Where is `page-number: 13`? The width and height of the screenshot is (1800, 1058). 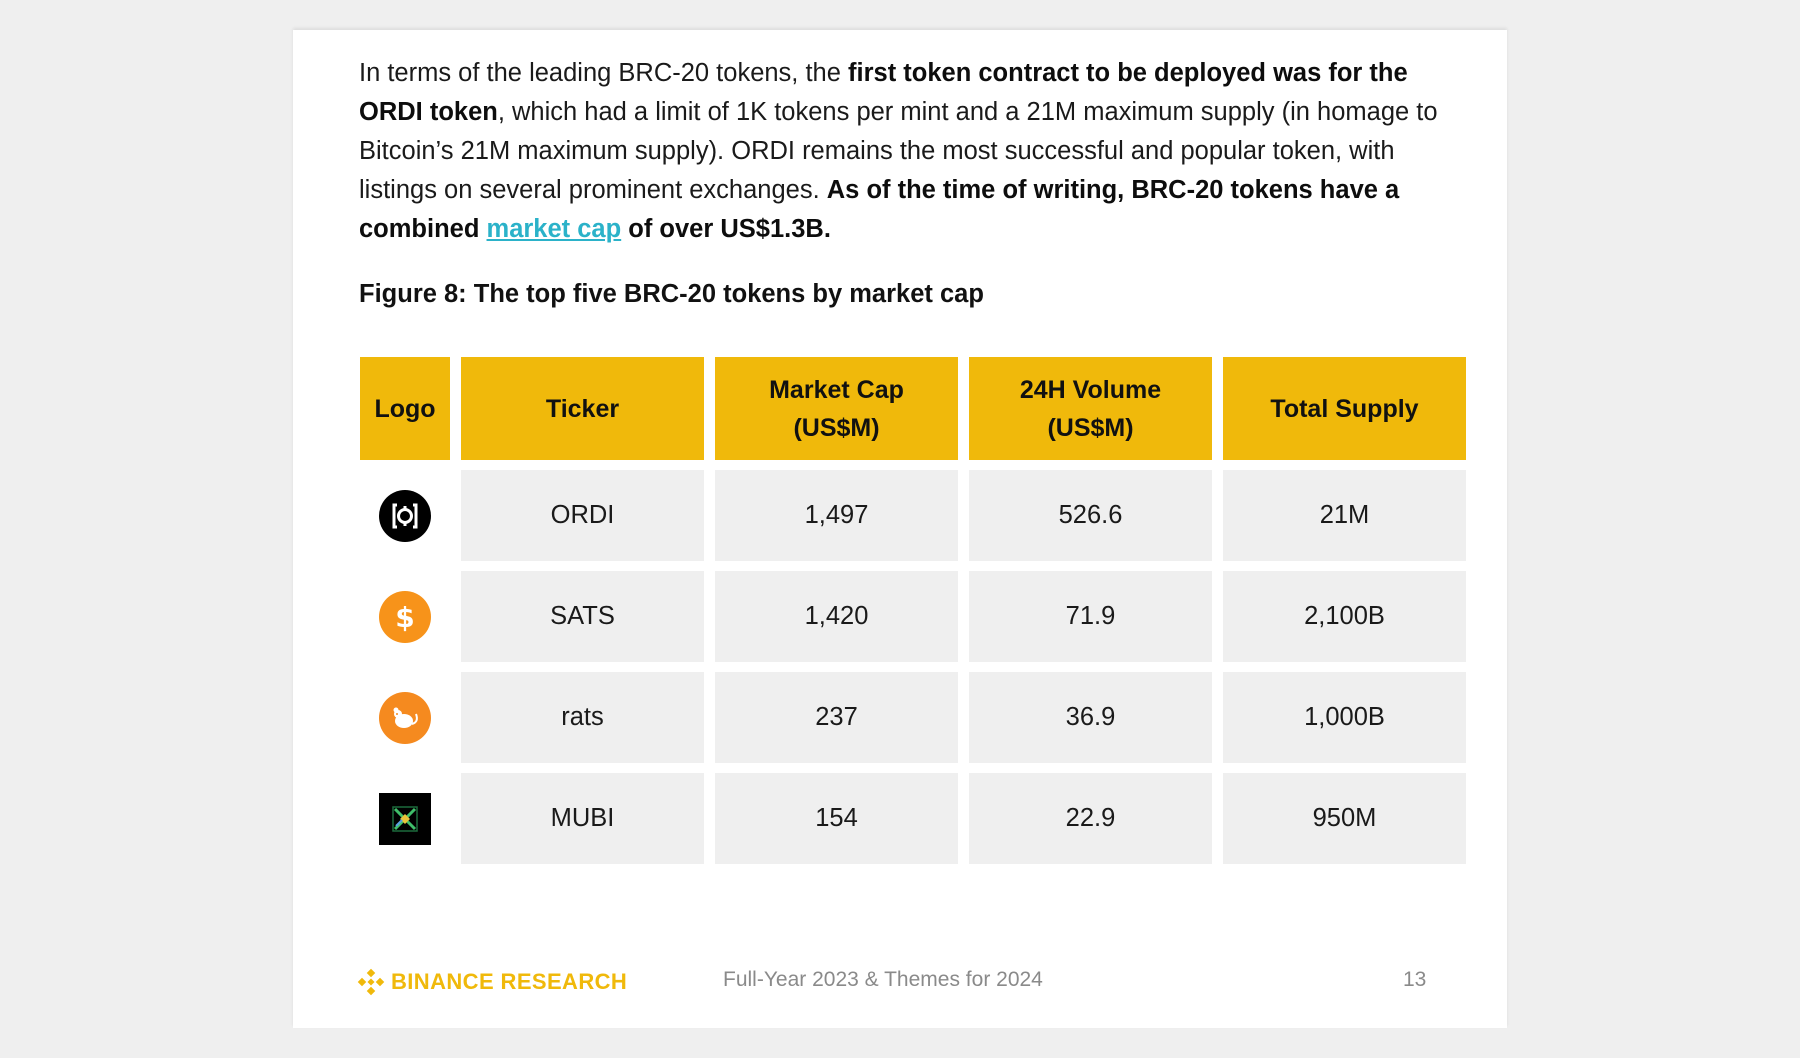 page-number: 13 is located at coordinates (1415, 979).